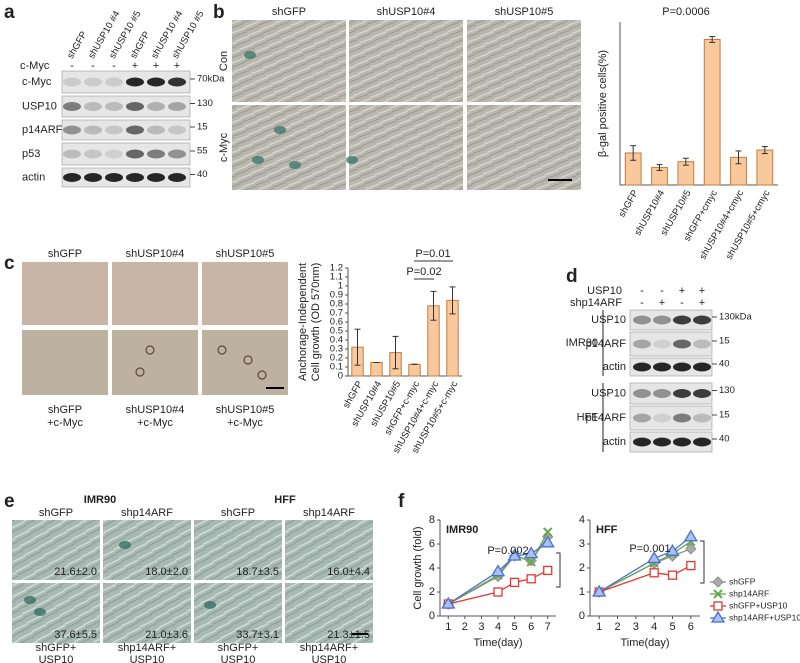 The width and height of the screenshot is (800, 663). Describe the element at coordinates (572, 276) in the screenshot. I see `panel-letter: d` at that location.